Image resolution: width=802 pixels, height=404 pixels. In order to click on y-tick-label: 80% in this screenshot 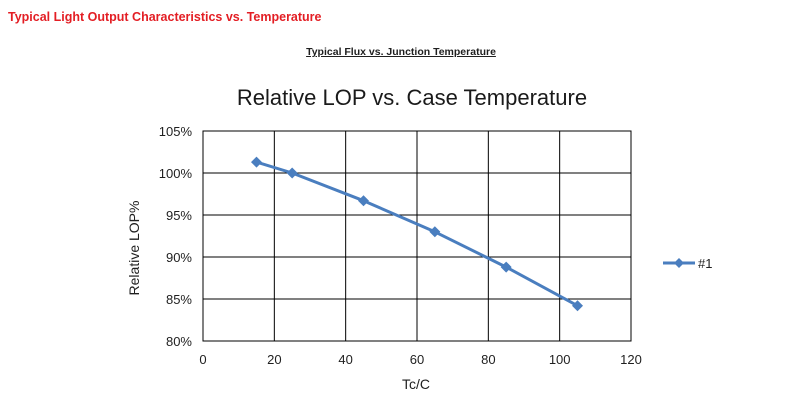, I will do `click(179, 341)`.